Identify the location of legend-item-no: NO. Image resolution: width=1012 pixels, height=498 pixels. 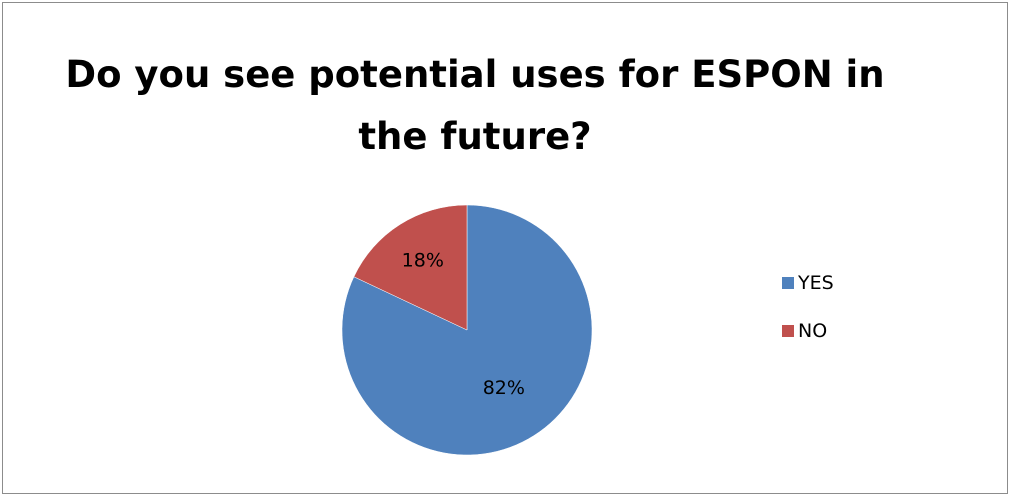
(808, 331).